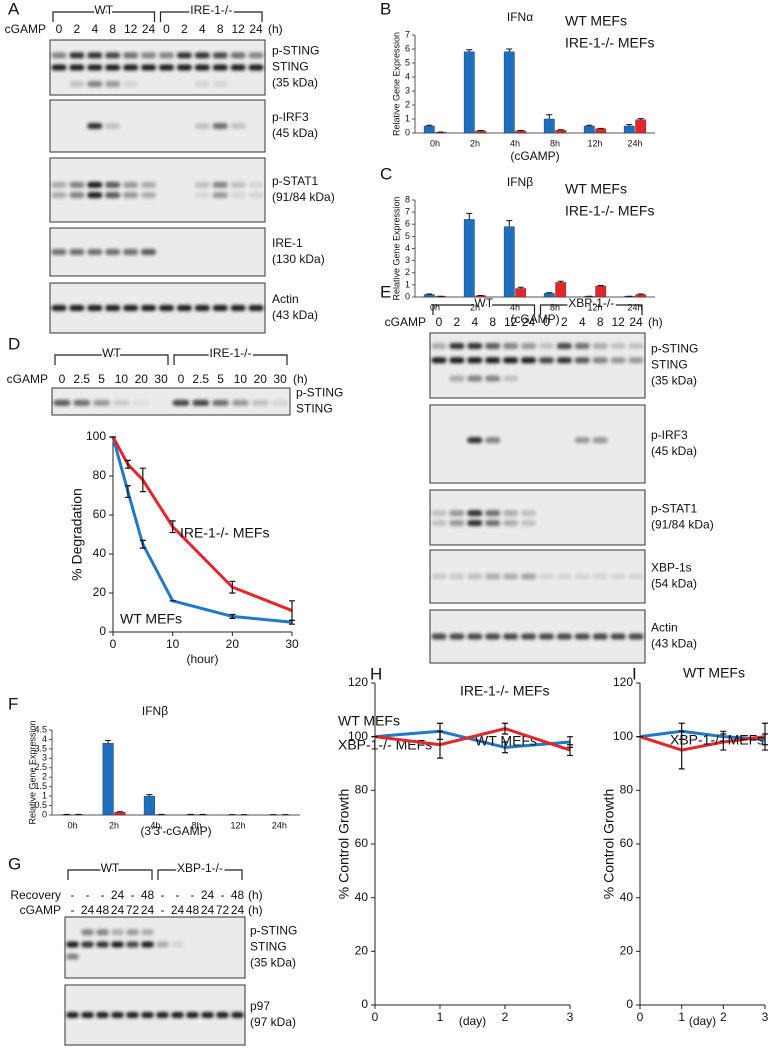 This screenshot has width=768, height=1050. Describe the element at coordinates (101, 379) in the screenshot. I see `lane-label: 5` at that location.